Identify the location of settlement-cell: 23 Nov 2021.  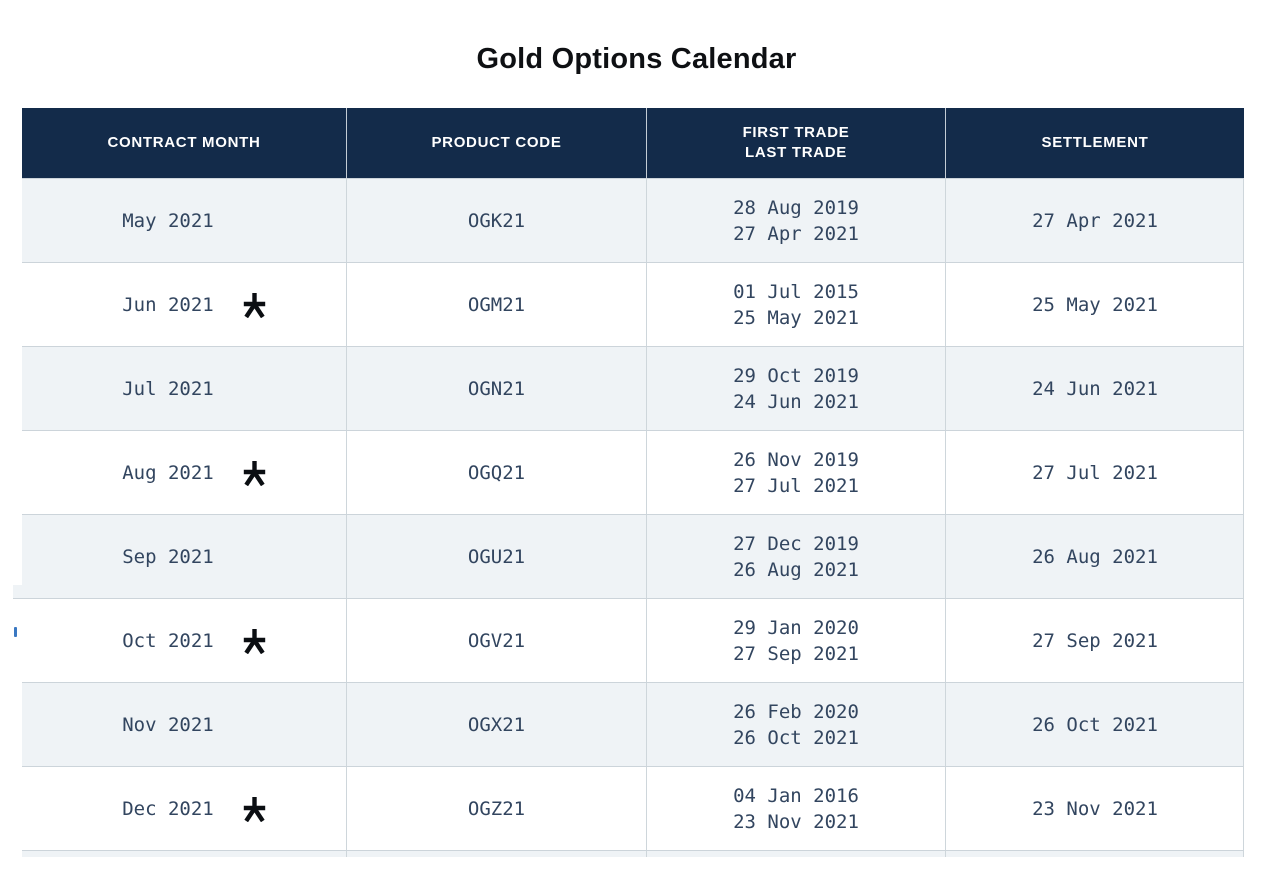
(1094, 808).